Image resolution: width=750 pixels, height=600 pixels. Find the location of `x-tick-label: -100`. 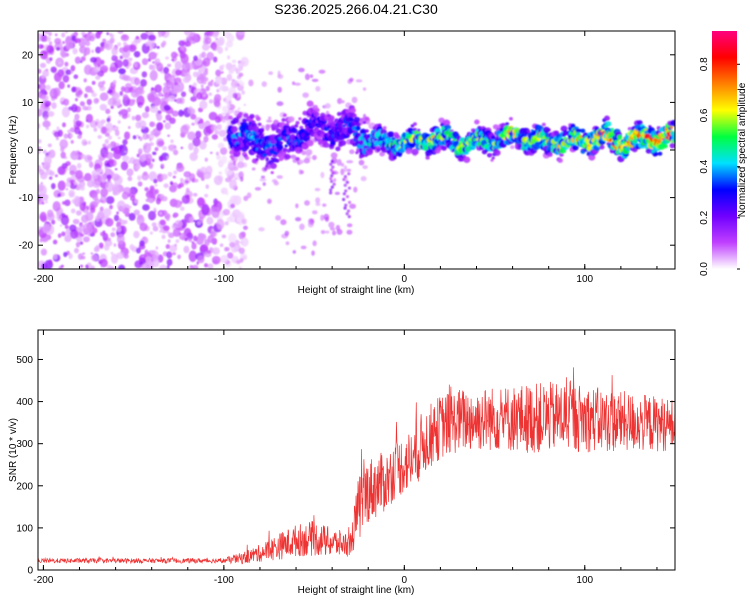

x-tick-label: -100 is located at coordinates (224, 279).